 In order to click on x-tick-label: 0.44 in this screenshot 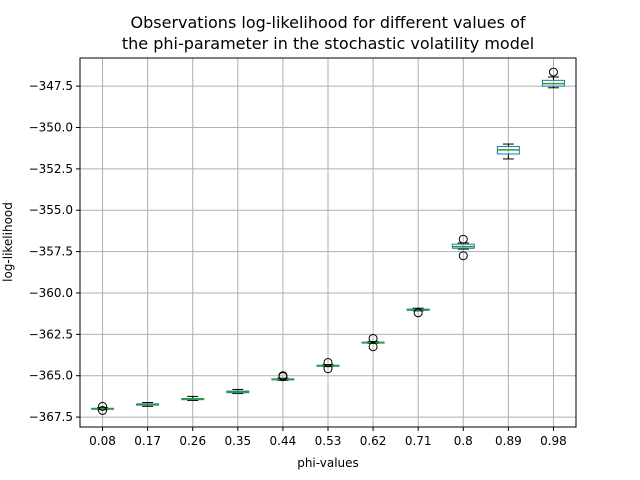, I will do `click(283, 441)`.